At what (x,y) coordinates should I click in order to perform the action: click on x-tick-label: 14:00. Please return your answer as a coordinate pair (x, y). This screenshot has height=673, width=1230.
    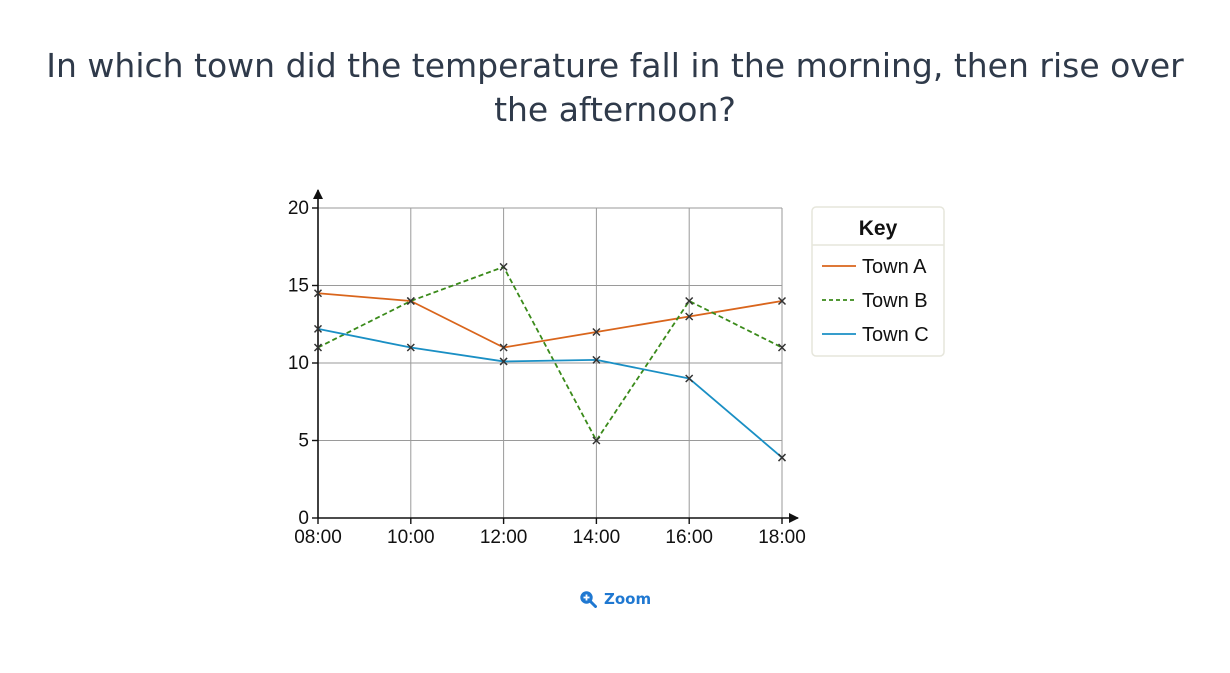
    Looking at the image, I should click on (597, 537).